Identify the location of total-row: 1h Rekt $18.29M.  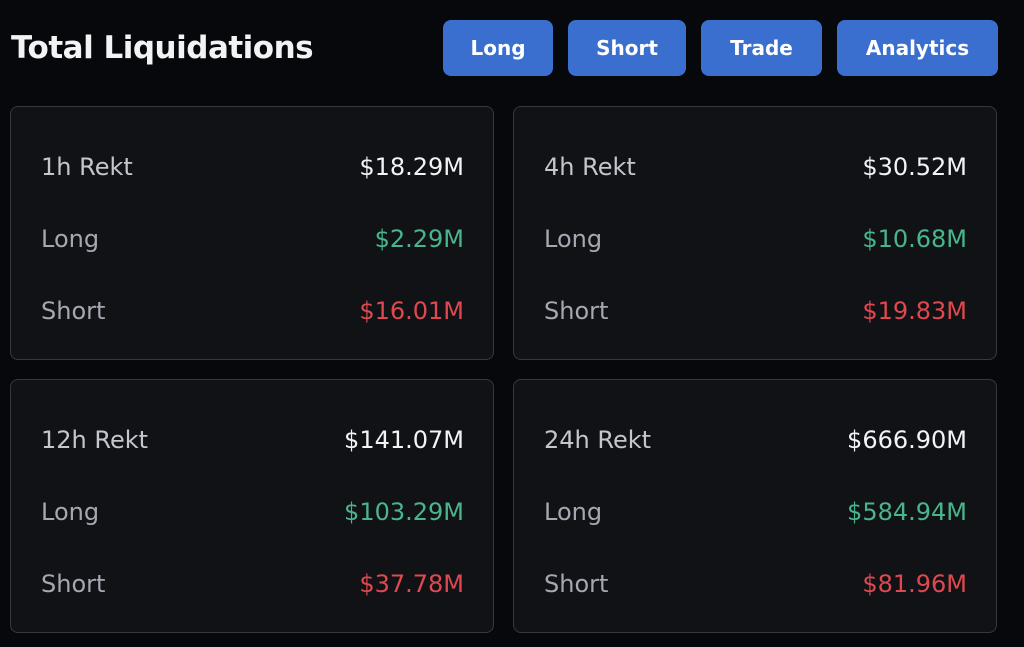
(252, 167).